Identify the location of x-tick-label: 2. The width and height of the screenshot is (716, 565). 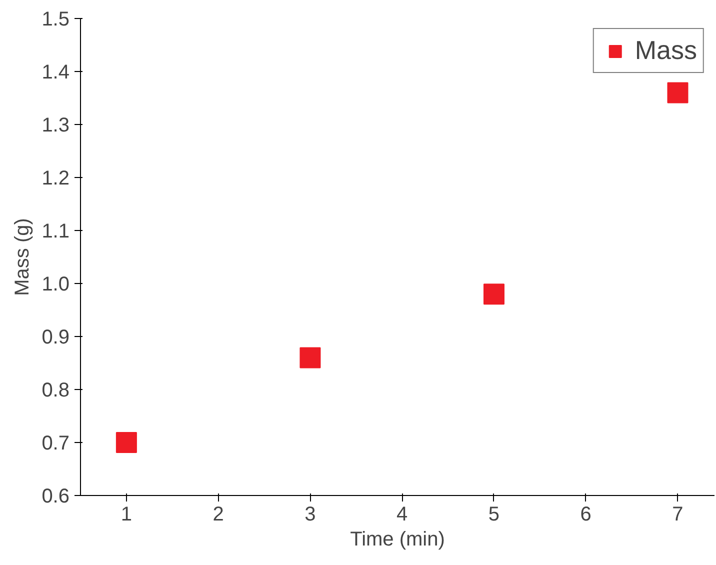
(218, 515).